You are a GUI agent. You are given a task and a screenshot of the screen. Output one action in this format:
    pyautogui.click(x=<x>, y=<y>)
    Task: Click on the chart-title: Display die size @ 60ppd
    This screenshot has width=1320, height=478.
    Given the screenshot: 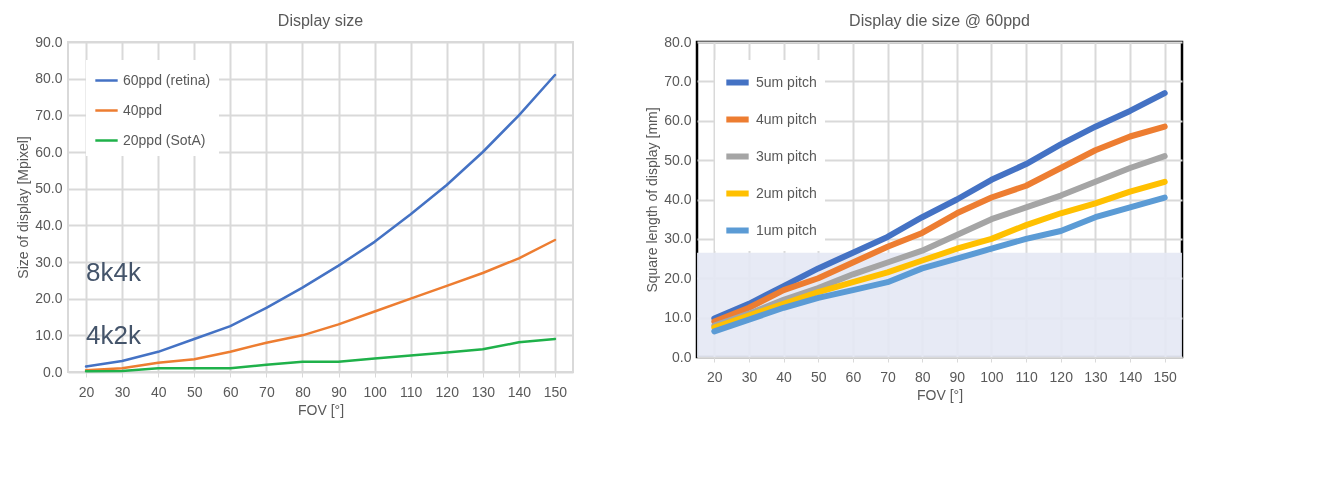 What is the action you would take?
    pyautogui.click(x=939, y=20)
    